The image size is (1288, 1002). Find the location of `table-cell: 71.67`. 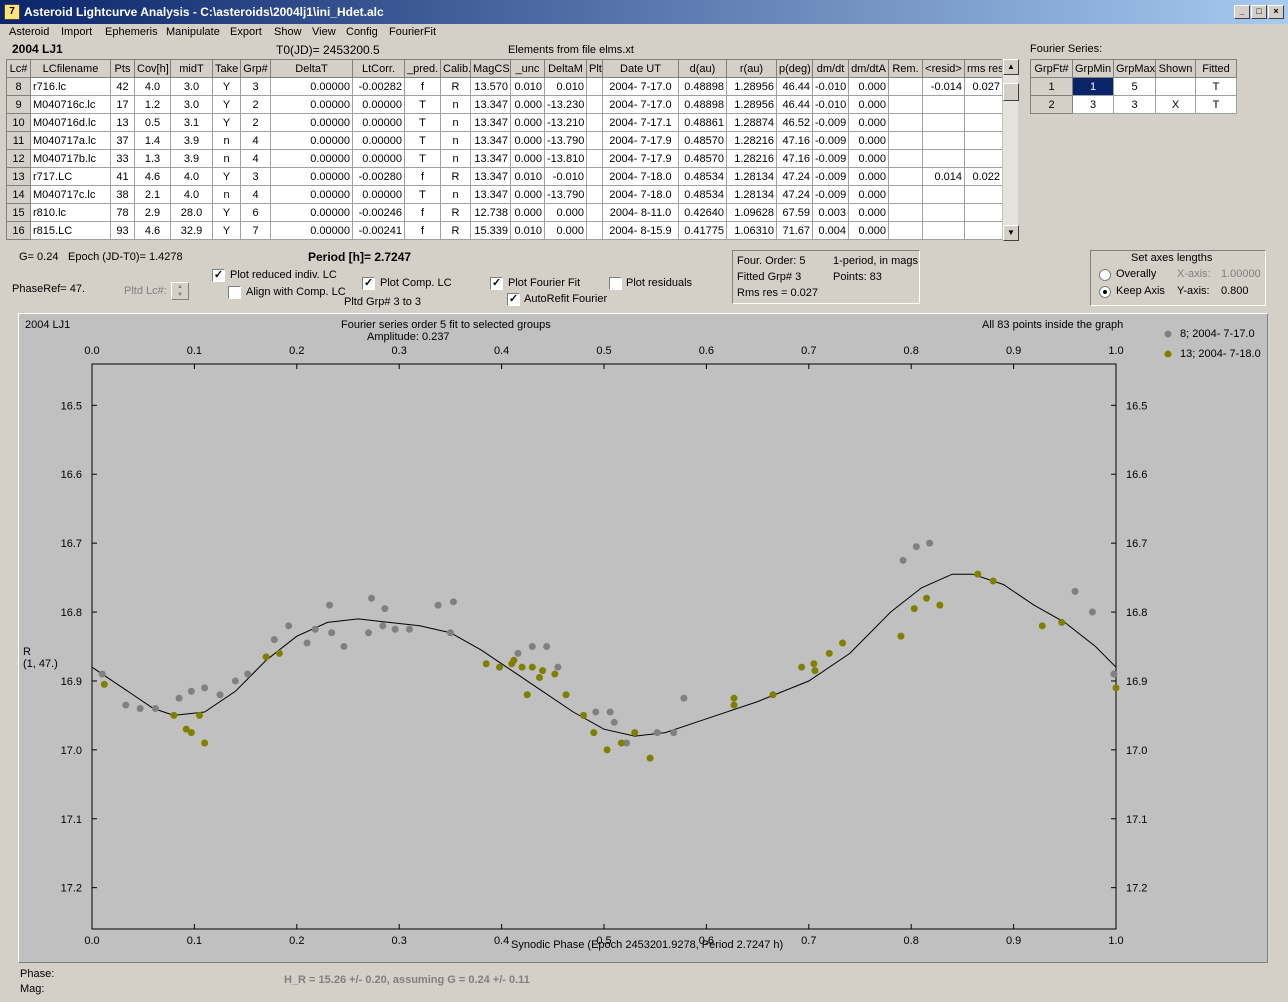

table-cell: 71.67 is located at coordinates (794, 230).